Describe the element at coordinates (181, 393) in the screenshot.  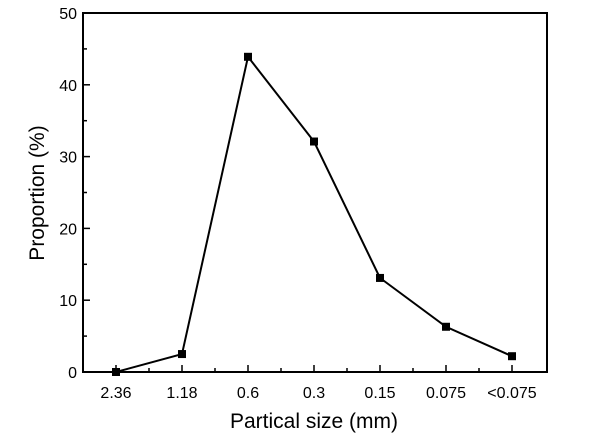
I see `x-tick-label: 1.18` at that location.